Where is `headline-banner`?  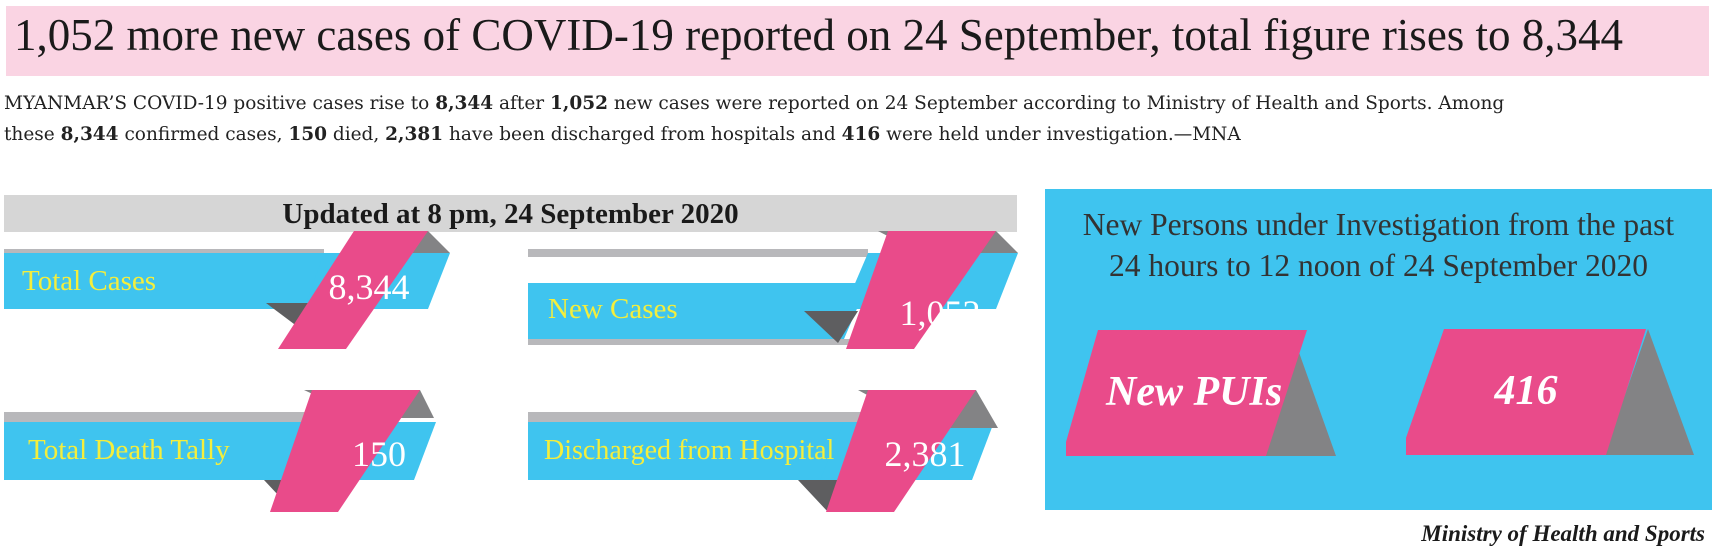
headline-banner is located at coordinates (857, 41).